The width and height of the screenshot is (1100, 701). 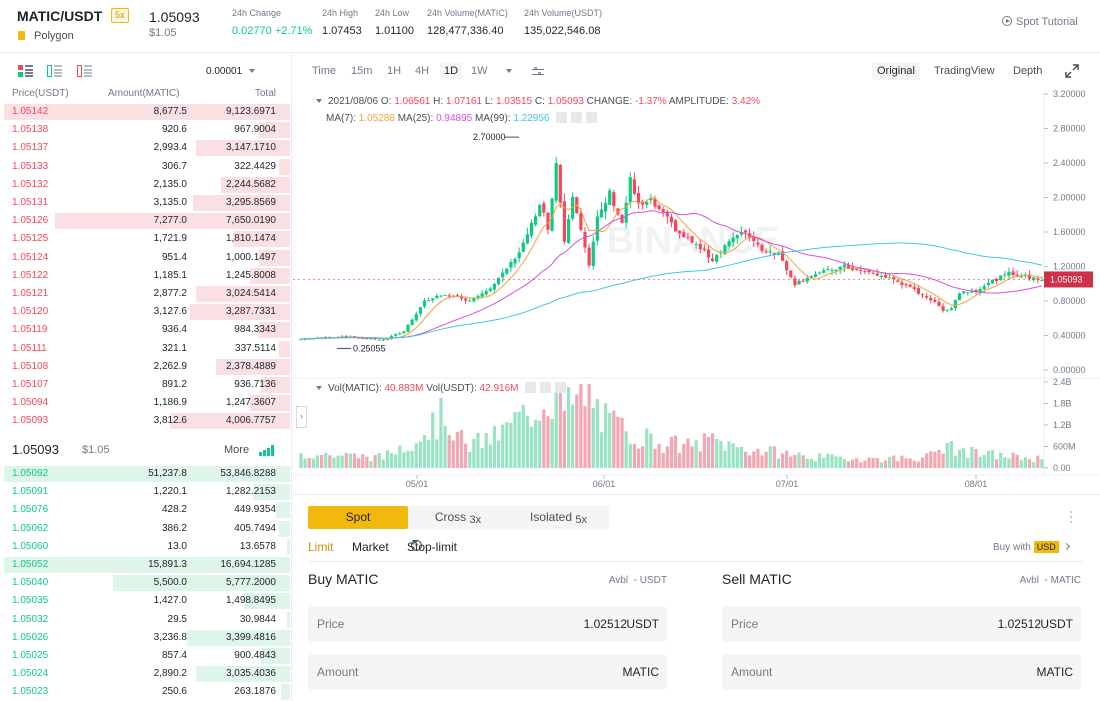 I want to click on sell-price-input: Price 1.02512 USDT, so click(x=901, y=624).